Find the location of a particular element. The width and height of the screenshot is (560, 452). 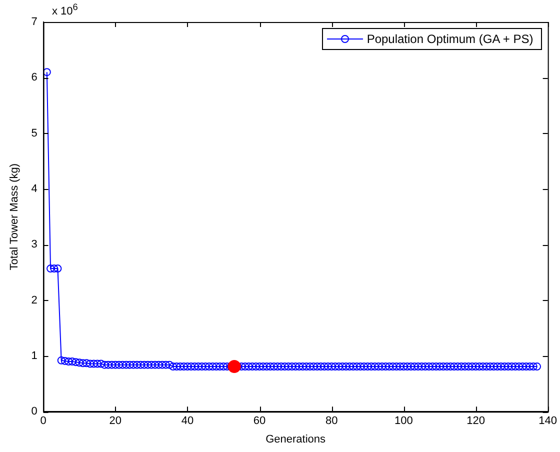

x-tick-label: 0 is located at coordinates (43, 421).